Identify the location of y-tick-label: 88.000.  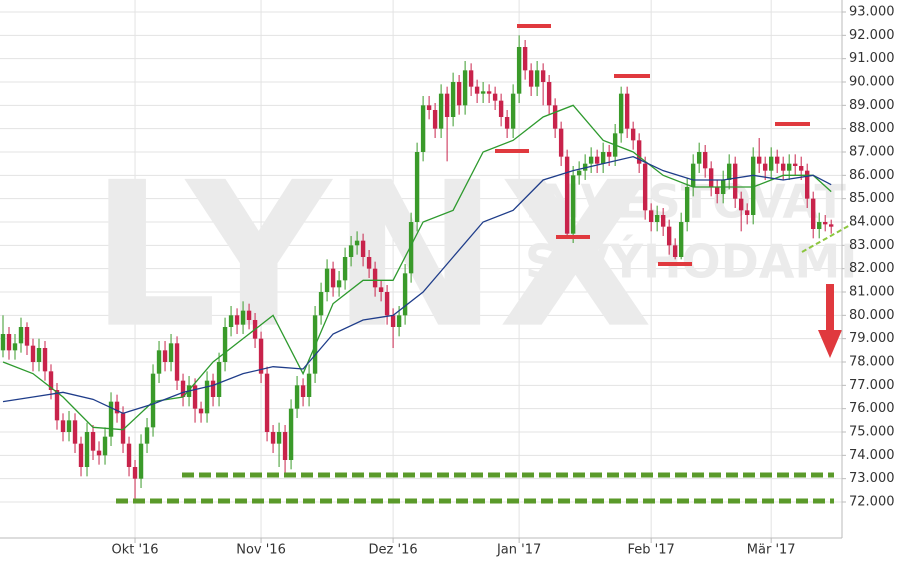
(872, 128).